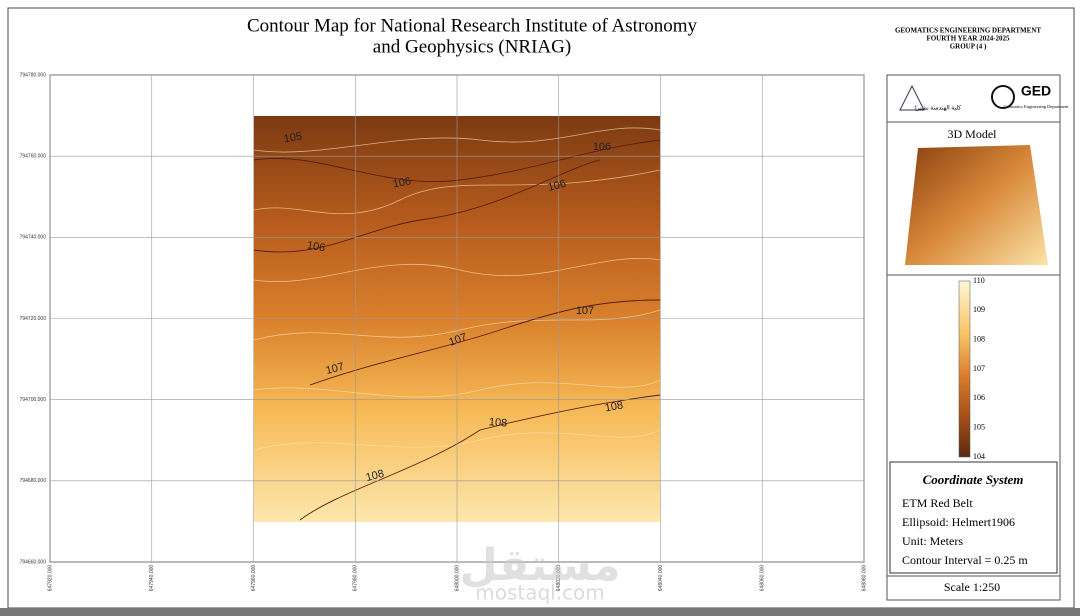  I want to click on x-label: 648000.000, so click(457, 578).